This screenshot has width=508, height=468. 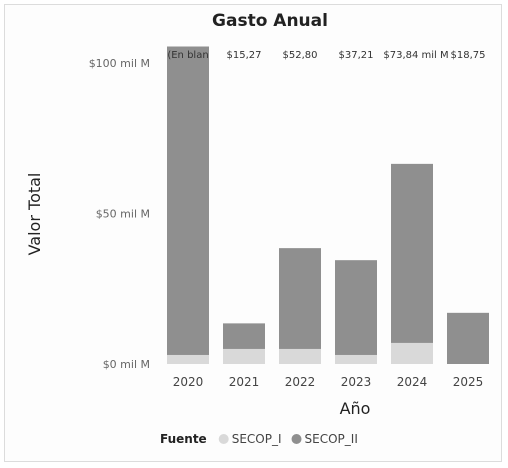 What do you see at coordinates (119, 63) in the screenshot?
I see `y-tick-label: $100 mil M` at bounding box center [119, 63].